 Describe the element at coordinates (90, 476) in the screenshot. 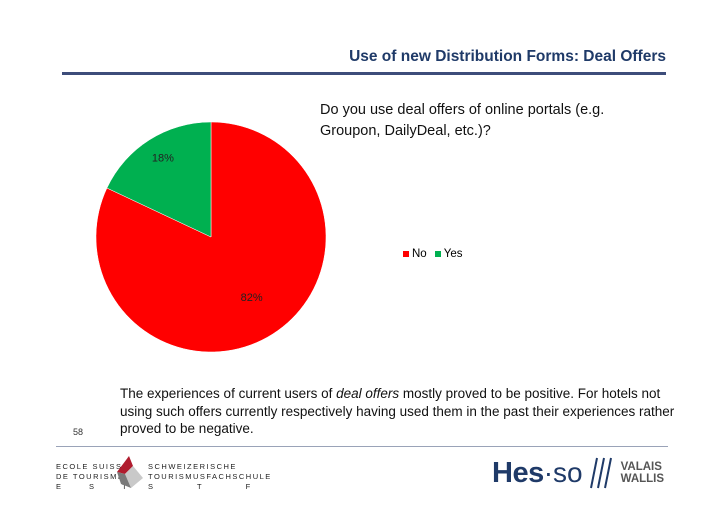

I see `est-line2: DE TOURISME` at that location.